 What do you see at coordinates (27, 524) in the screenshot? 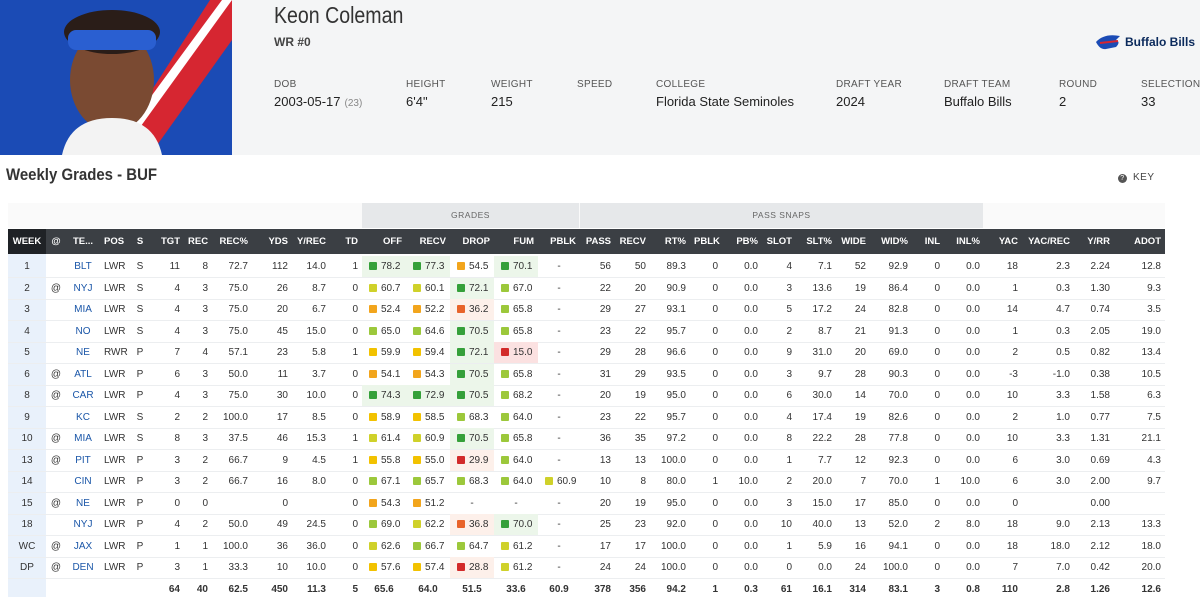
I see `table-cell: 18` at bounding box center [27, 524].